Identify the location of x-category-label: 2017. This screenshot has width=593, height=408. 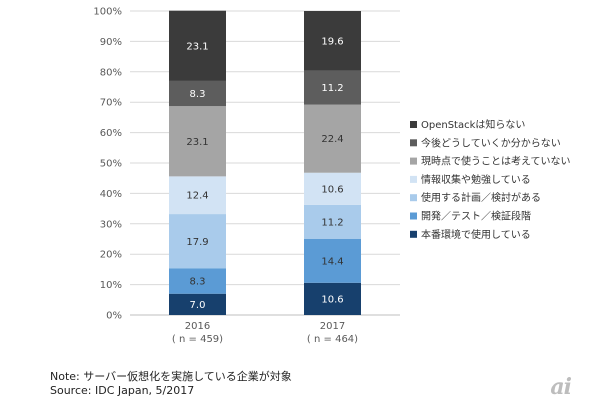
(332, 326).